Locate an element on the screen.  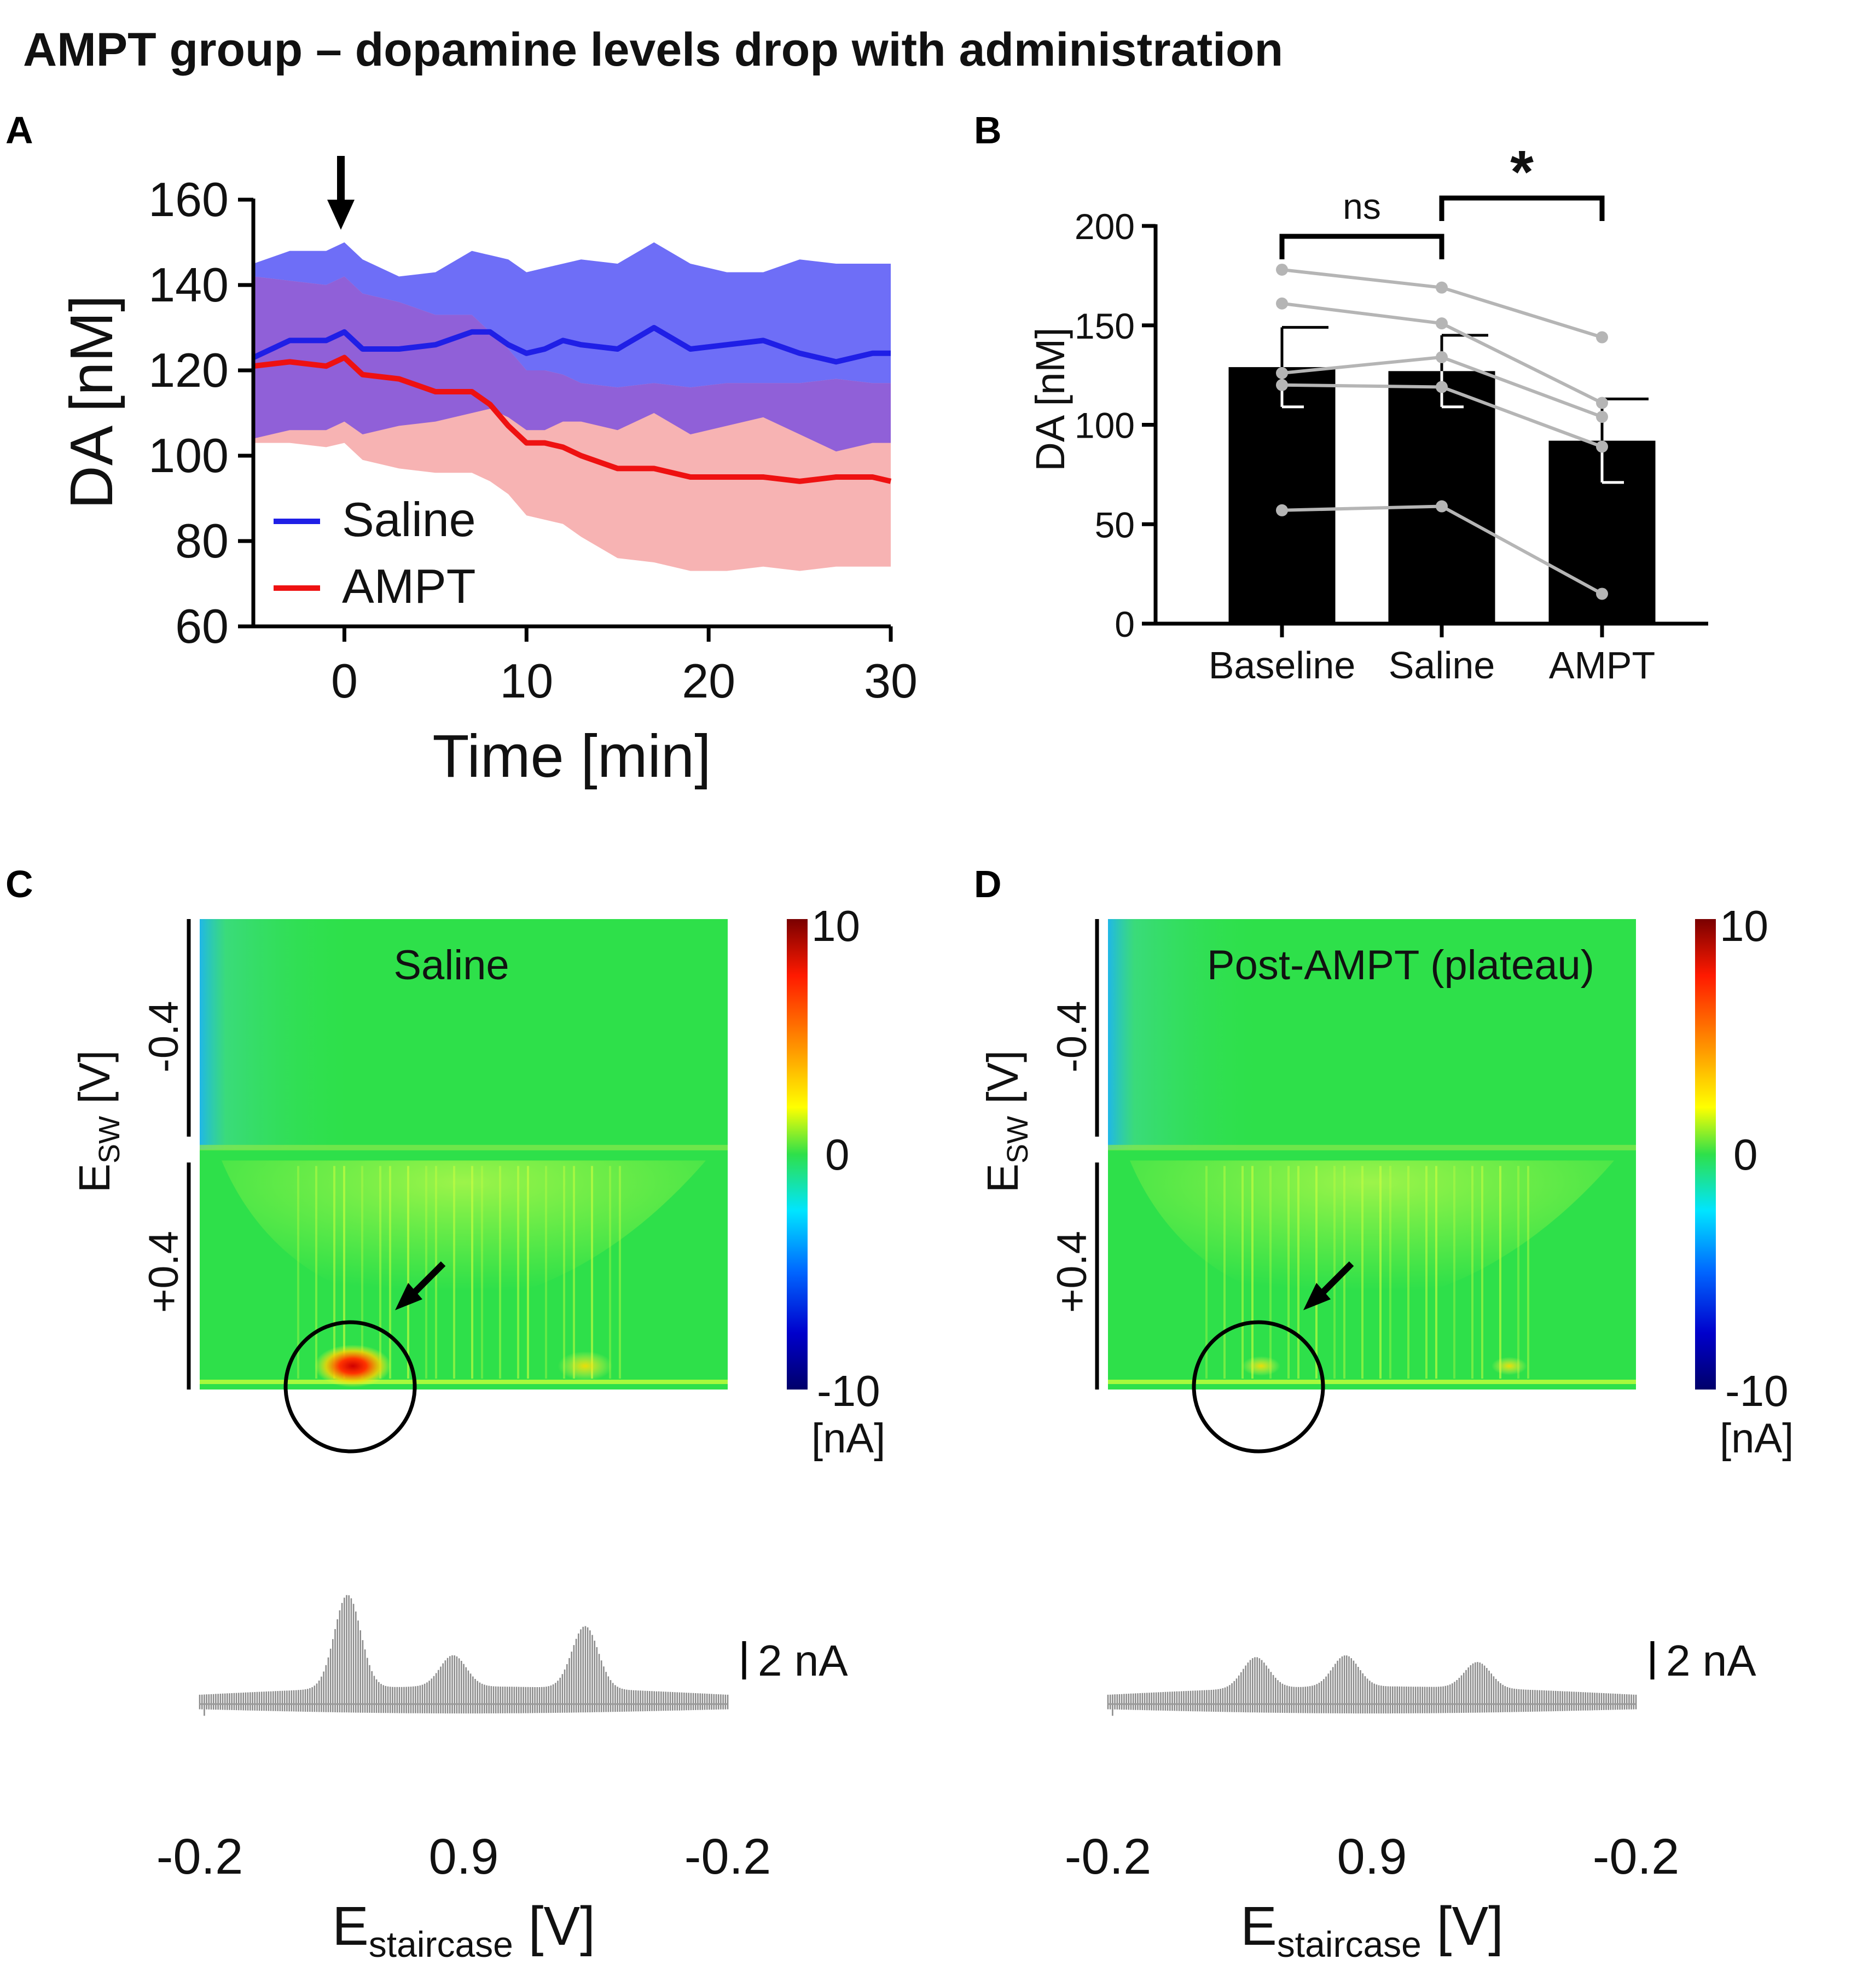
panel-b-x-tick-label: Baseline is located at coordinates (1282, 666).